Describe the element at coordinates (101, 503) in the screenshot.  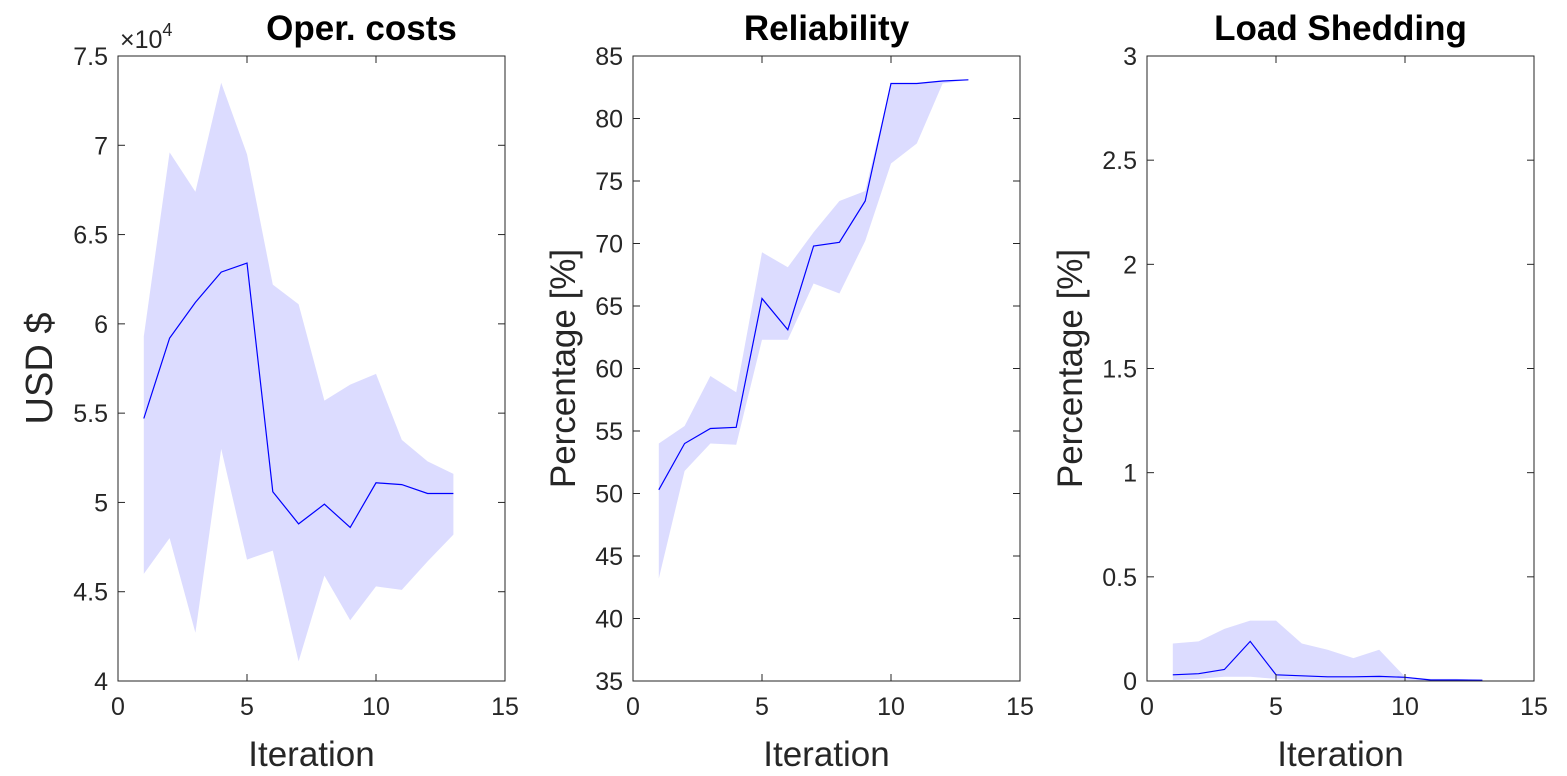
I see `y-tick-label: 5` at that location.